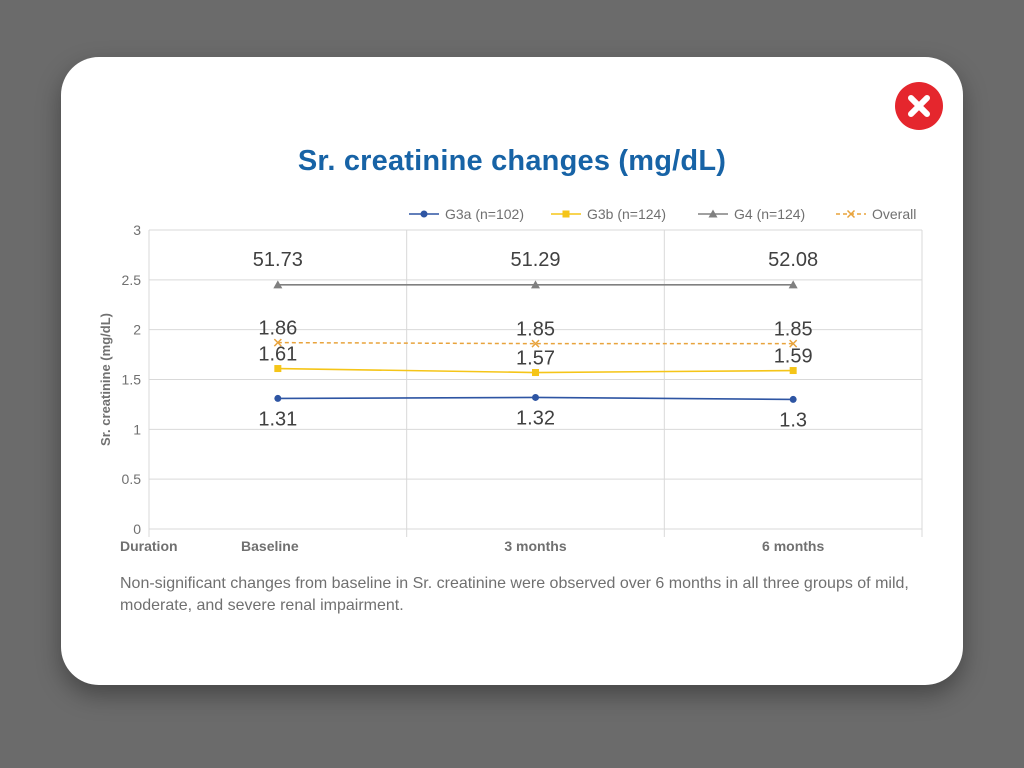 The image size is (1024, 768). What do you see at coordinates (277, 355) in the screenshot?
I see `data-label: 1.61` at bounding box center [277, 355].